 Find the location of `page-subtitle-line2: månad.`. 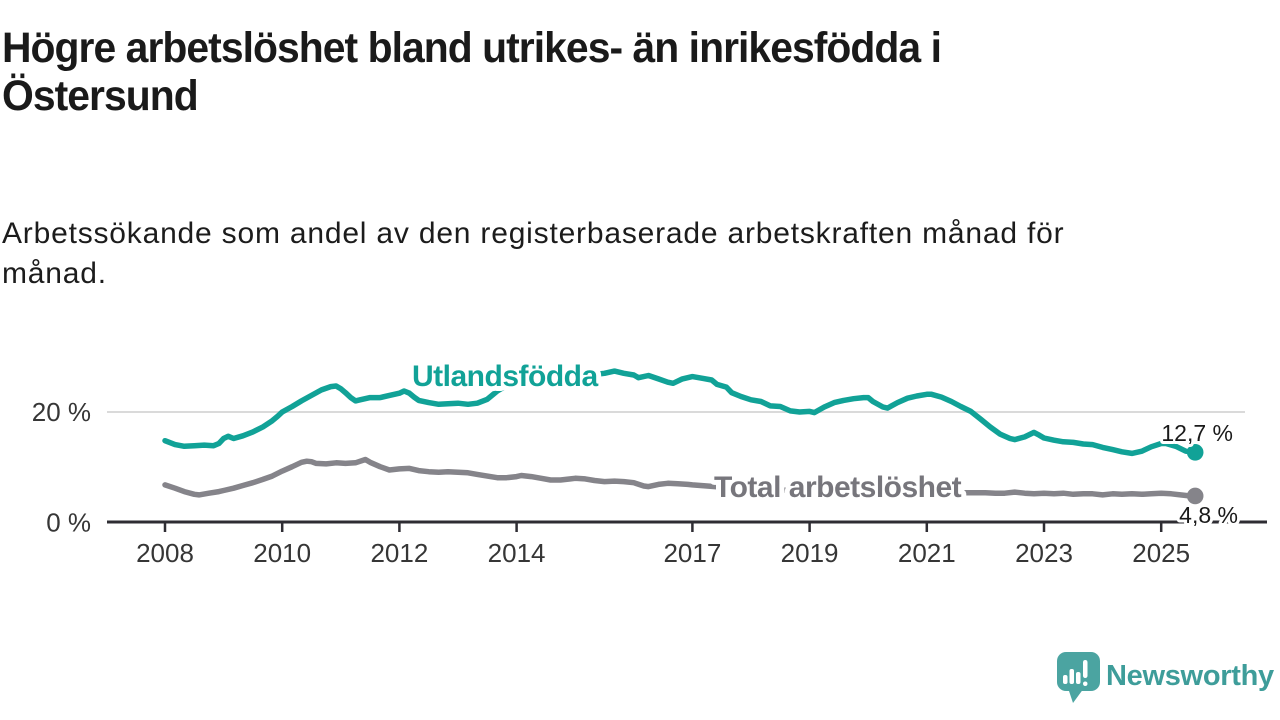

page-subtitle-line2: månad. is located at coordinates (54, 273).